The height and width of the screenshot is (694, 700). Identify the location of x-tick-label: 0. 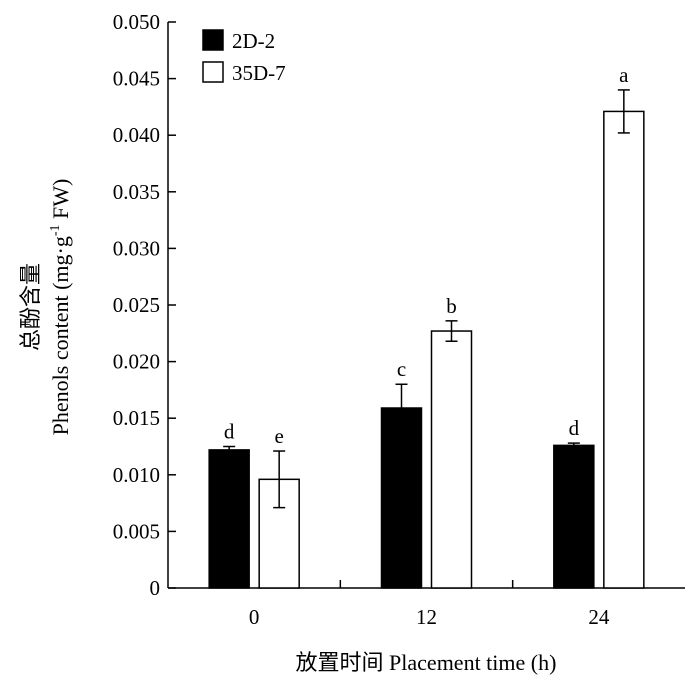
(254, 617).